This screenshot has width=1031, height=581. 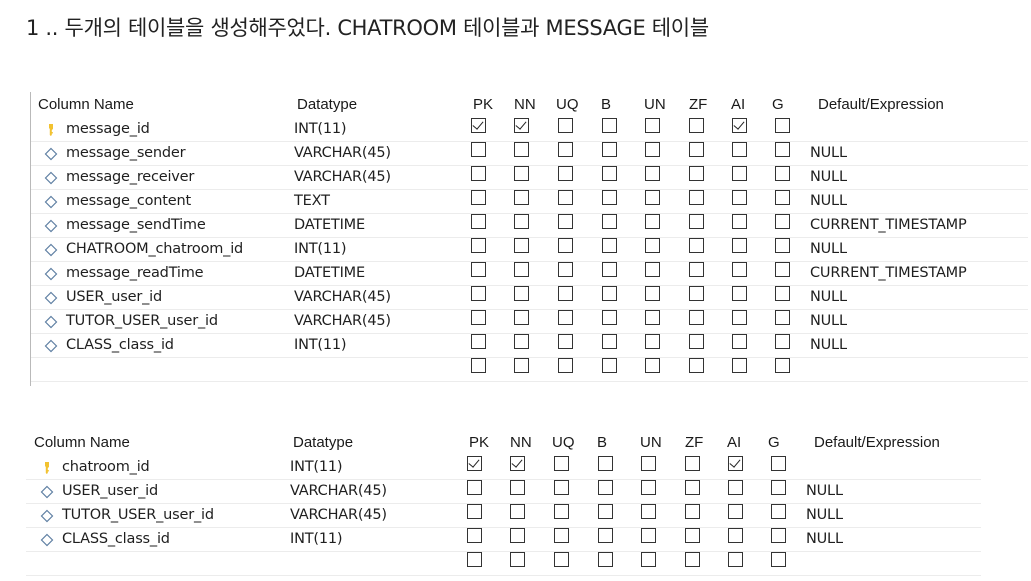 What do you see at coordinates (479, 442) in the screenshot?
I see `column-header: PK` at bounding box center [479, 442].